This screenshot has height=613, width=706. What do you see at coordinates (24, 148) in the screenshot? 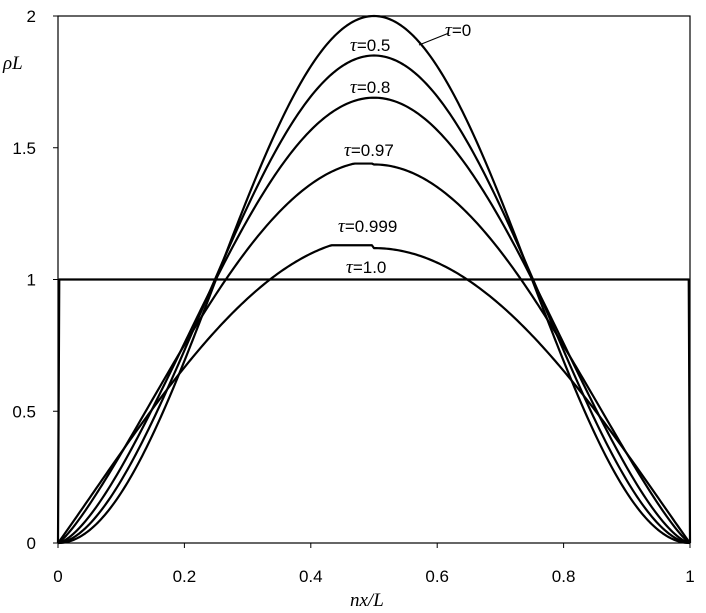
I see `y-tick-label: 1.5` at bounding box center [24, 148].